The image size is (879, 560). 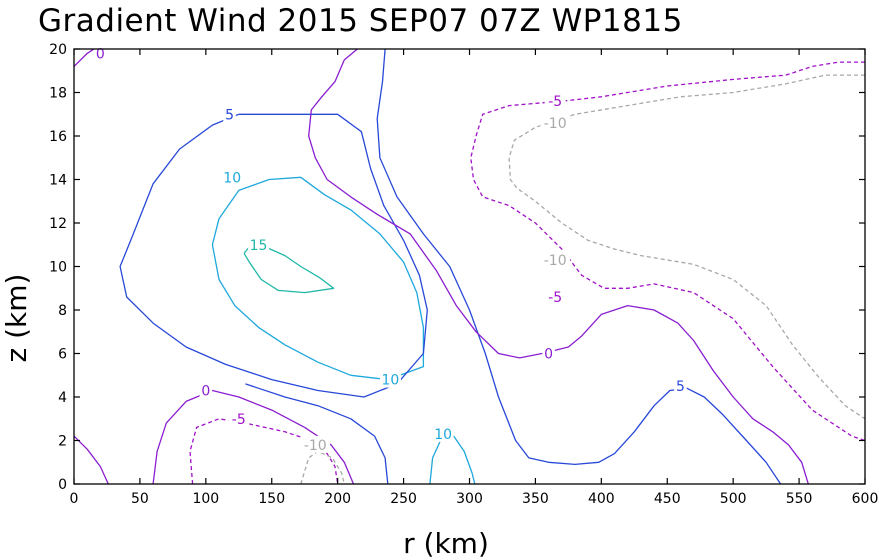 I want to click on y-tick-label-16: 16, so click(x=58, y=137).